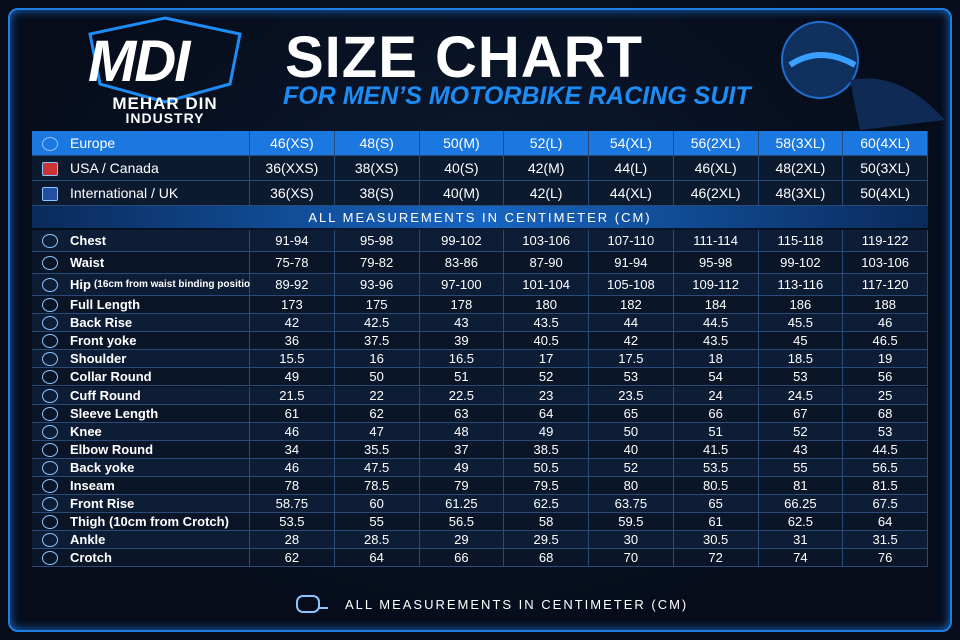  I want to click on measurement-value: 68, so click(546, 558).